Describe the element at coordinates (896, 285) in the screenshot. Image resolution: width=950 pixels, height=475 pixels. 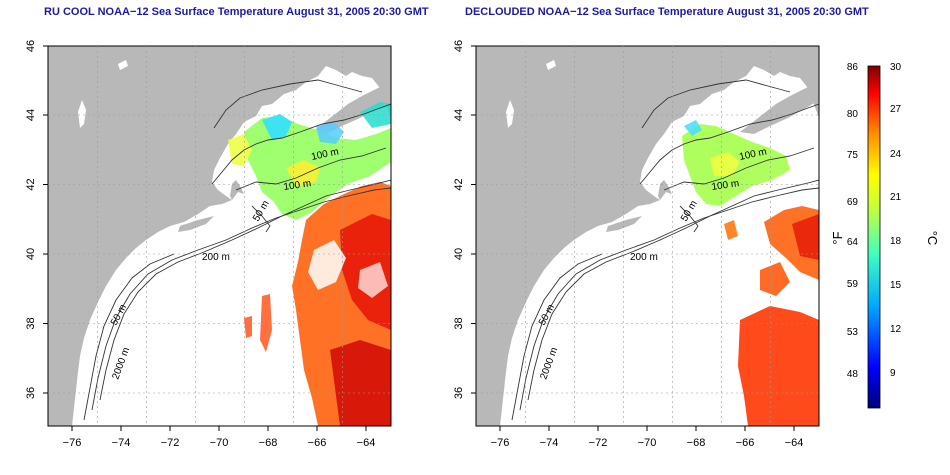
I see `colorbar-tick-celsius: 15` at that location.